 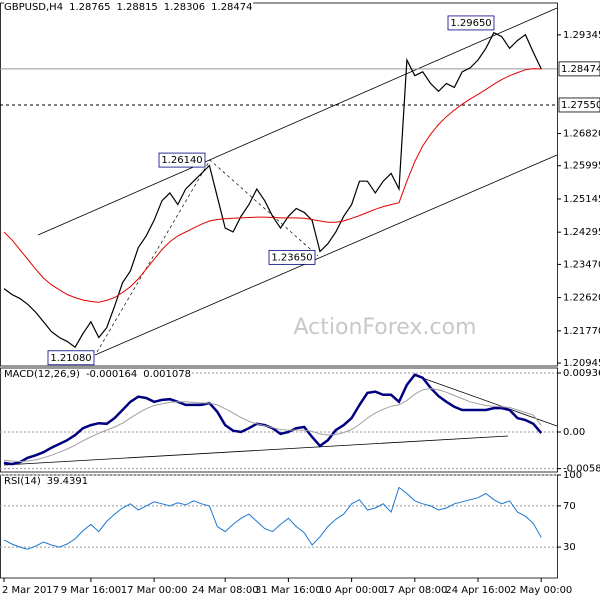 What do you see at coordinates (581, 35) in the screenshot?
I see `y-tick-label: 1.29345` at bounding box center [581, 35].